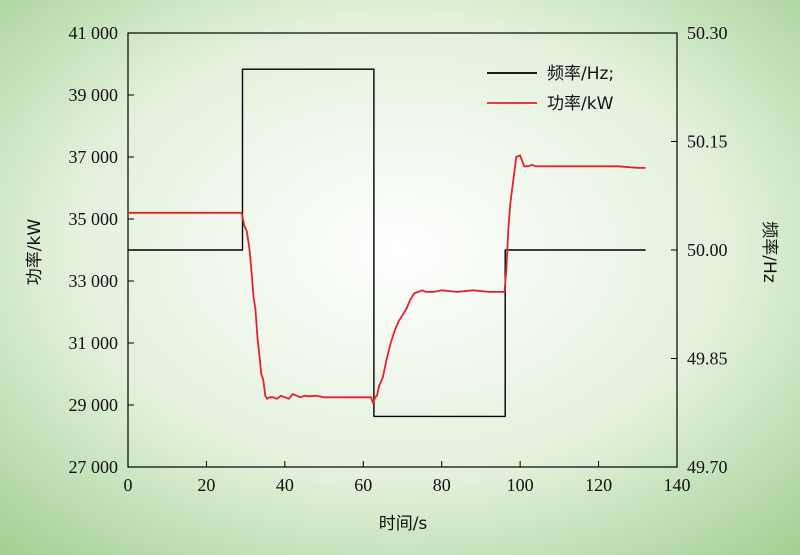 The image size is (800, 555). I want to click on x-axis-label: 时间/s, so click(403, 524).